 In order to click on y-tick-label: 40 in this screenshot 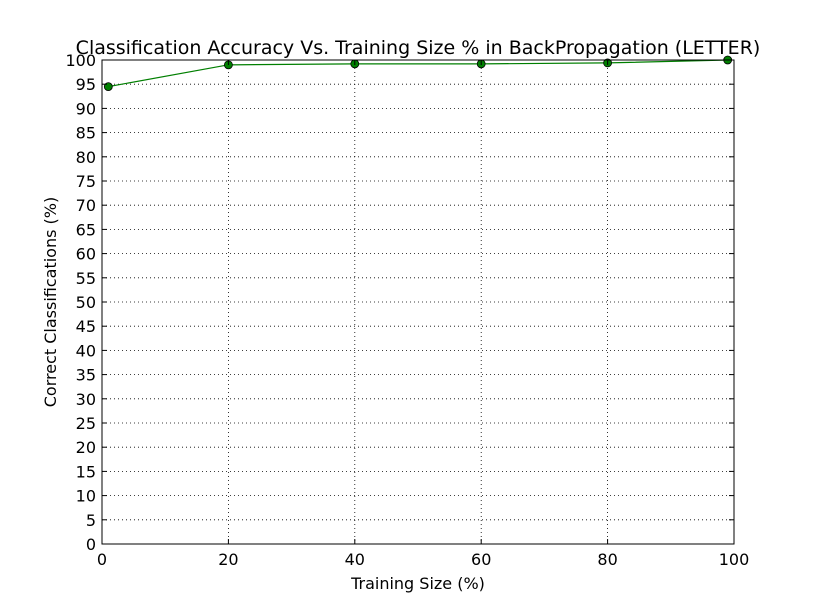, I will do `click(86, 350)`.